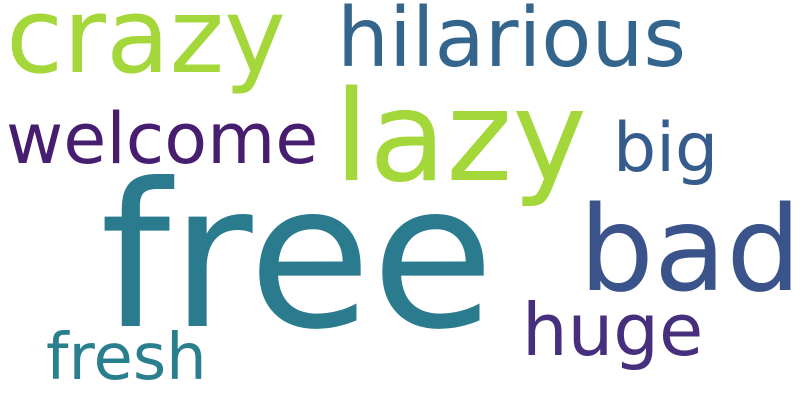  Describe the element at coordinates (613, 330) in the screenshot. I see `word-huge: huge` at that location.